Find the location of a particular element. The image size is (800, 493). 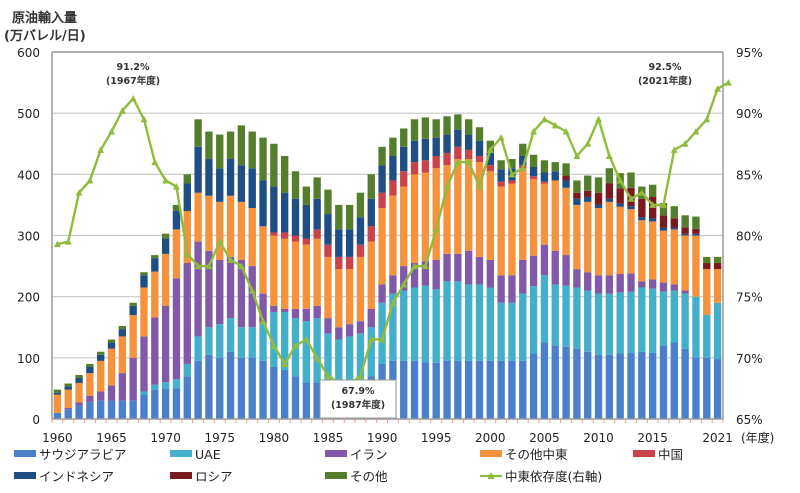

bar-stack-1998 is located at coordinates (468, 269).